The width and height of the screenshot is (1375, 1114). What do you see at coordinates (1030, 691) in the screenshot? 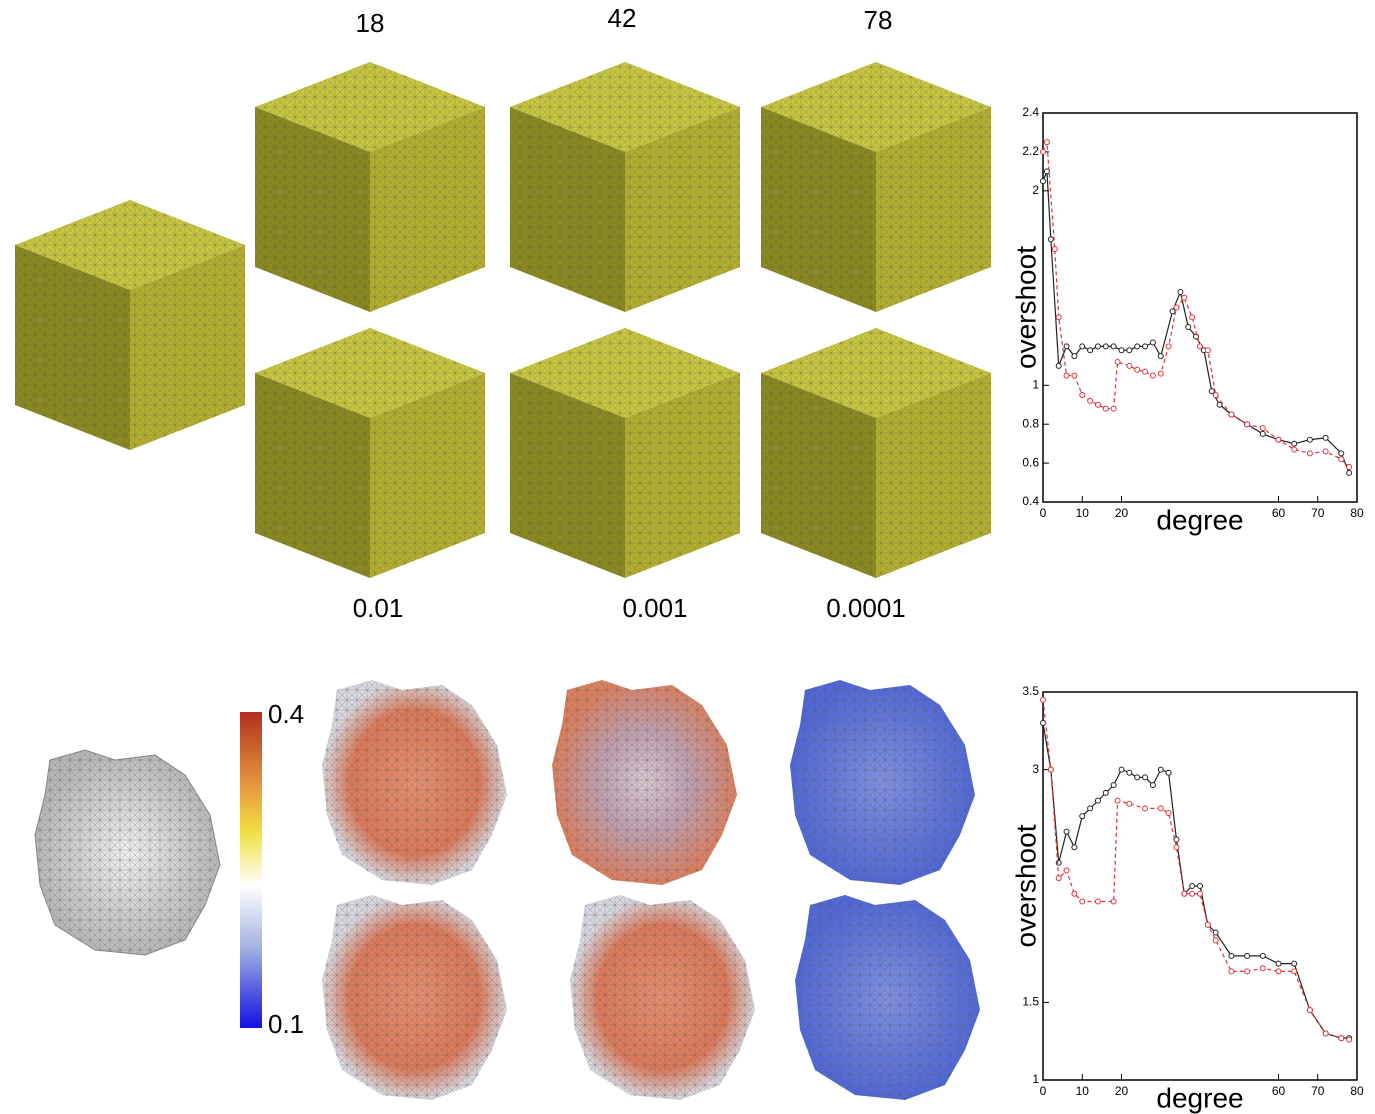
I see `y-tick-label: 3.5` at bounding box center [1030, 691].